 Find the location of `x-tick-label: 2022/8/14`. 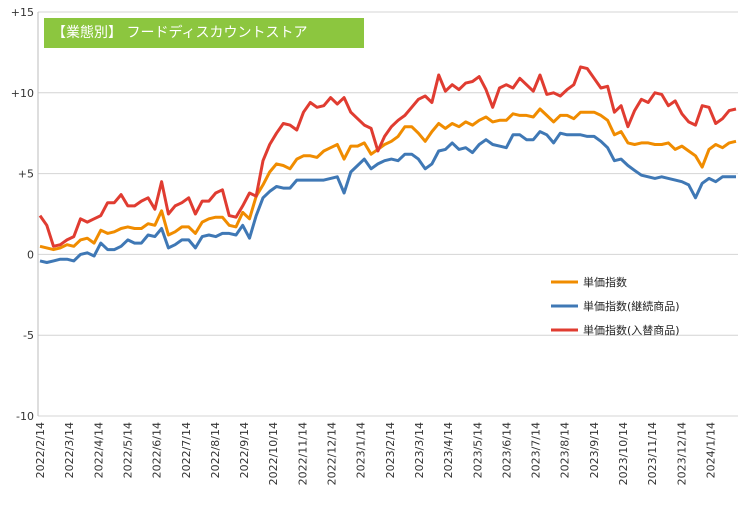

x-tick-label: 2022/8/14 is located at coordinates (215, 450).